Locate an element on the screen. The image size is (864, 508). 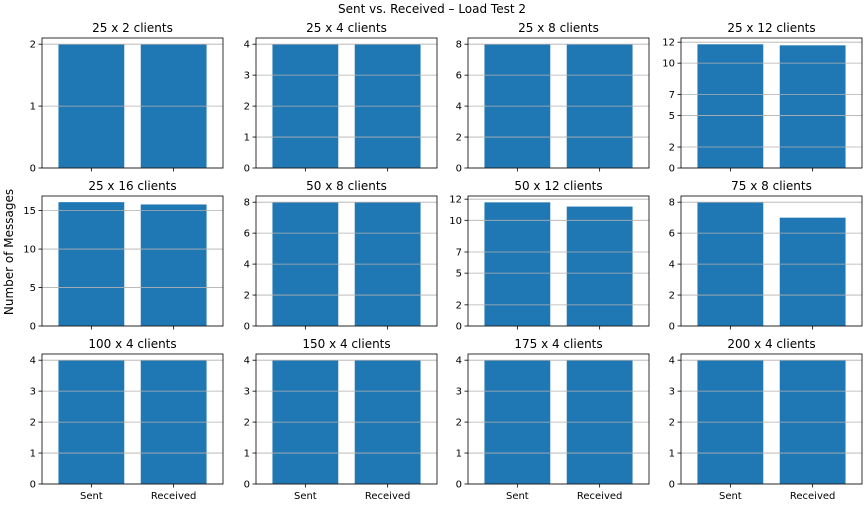
subplot-3: 25 x 8 clients 0 2 4 6 8 is located at coordinates (553, 98).